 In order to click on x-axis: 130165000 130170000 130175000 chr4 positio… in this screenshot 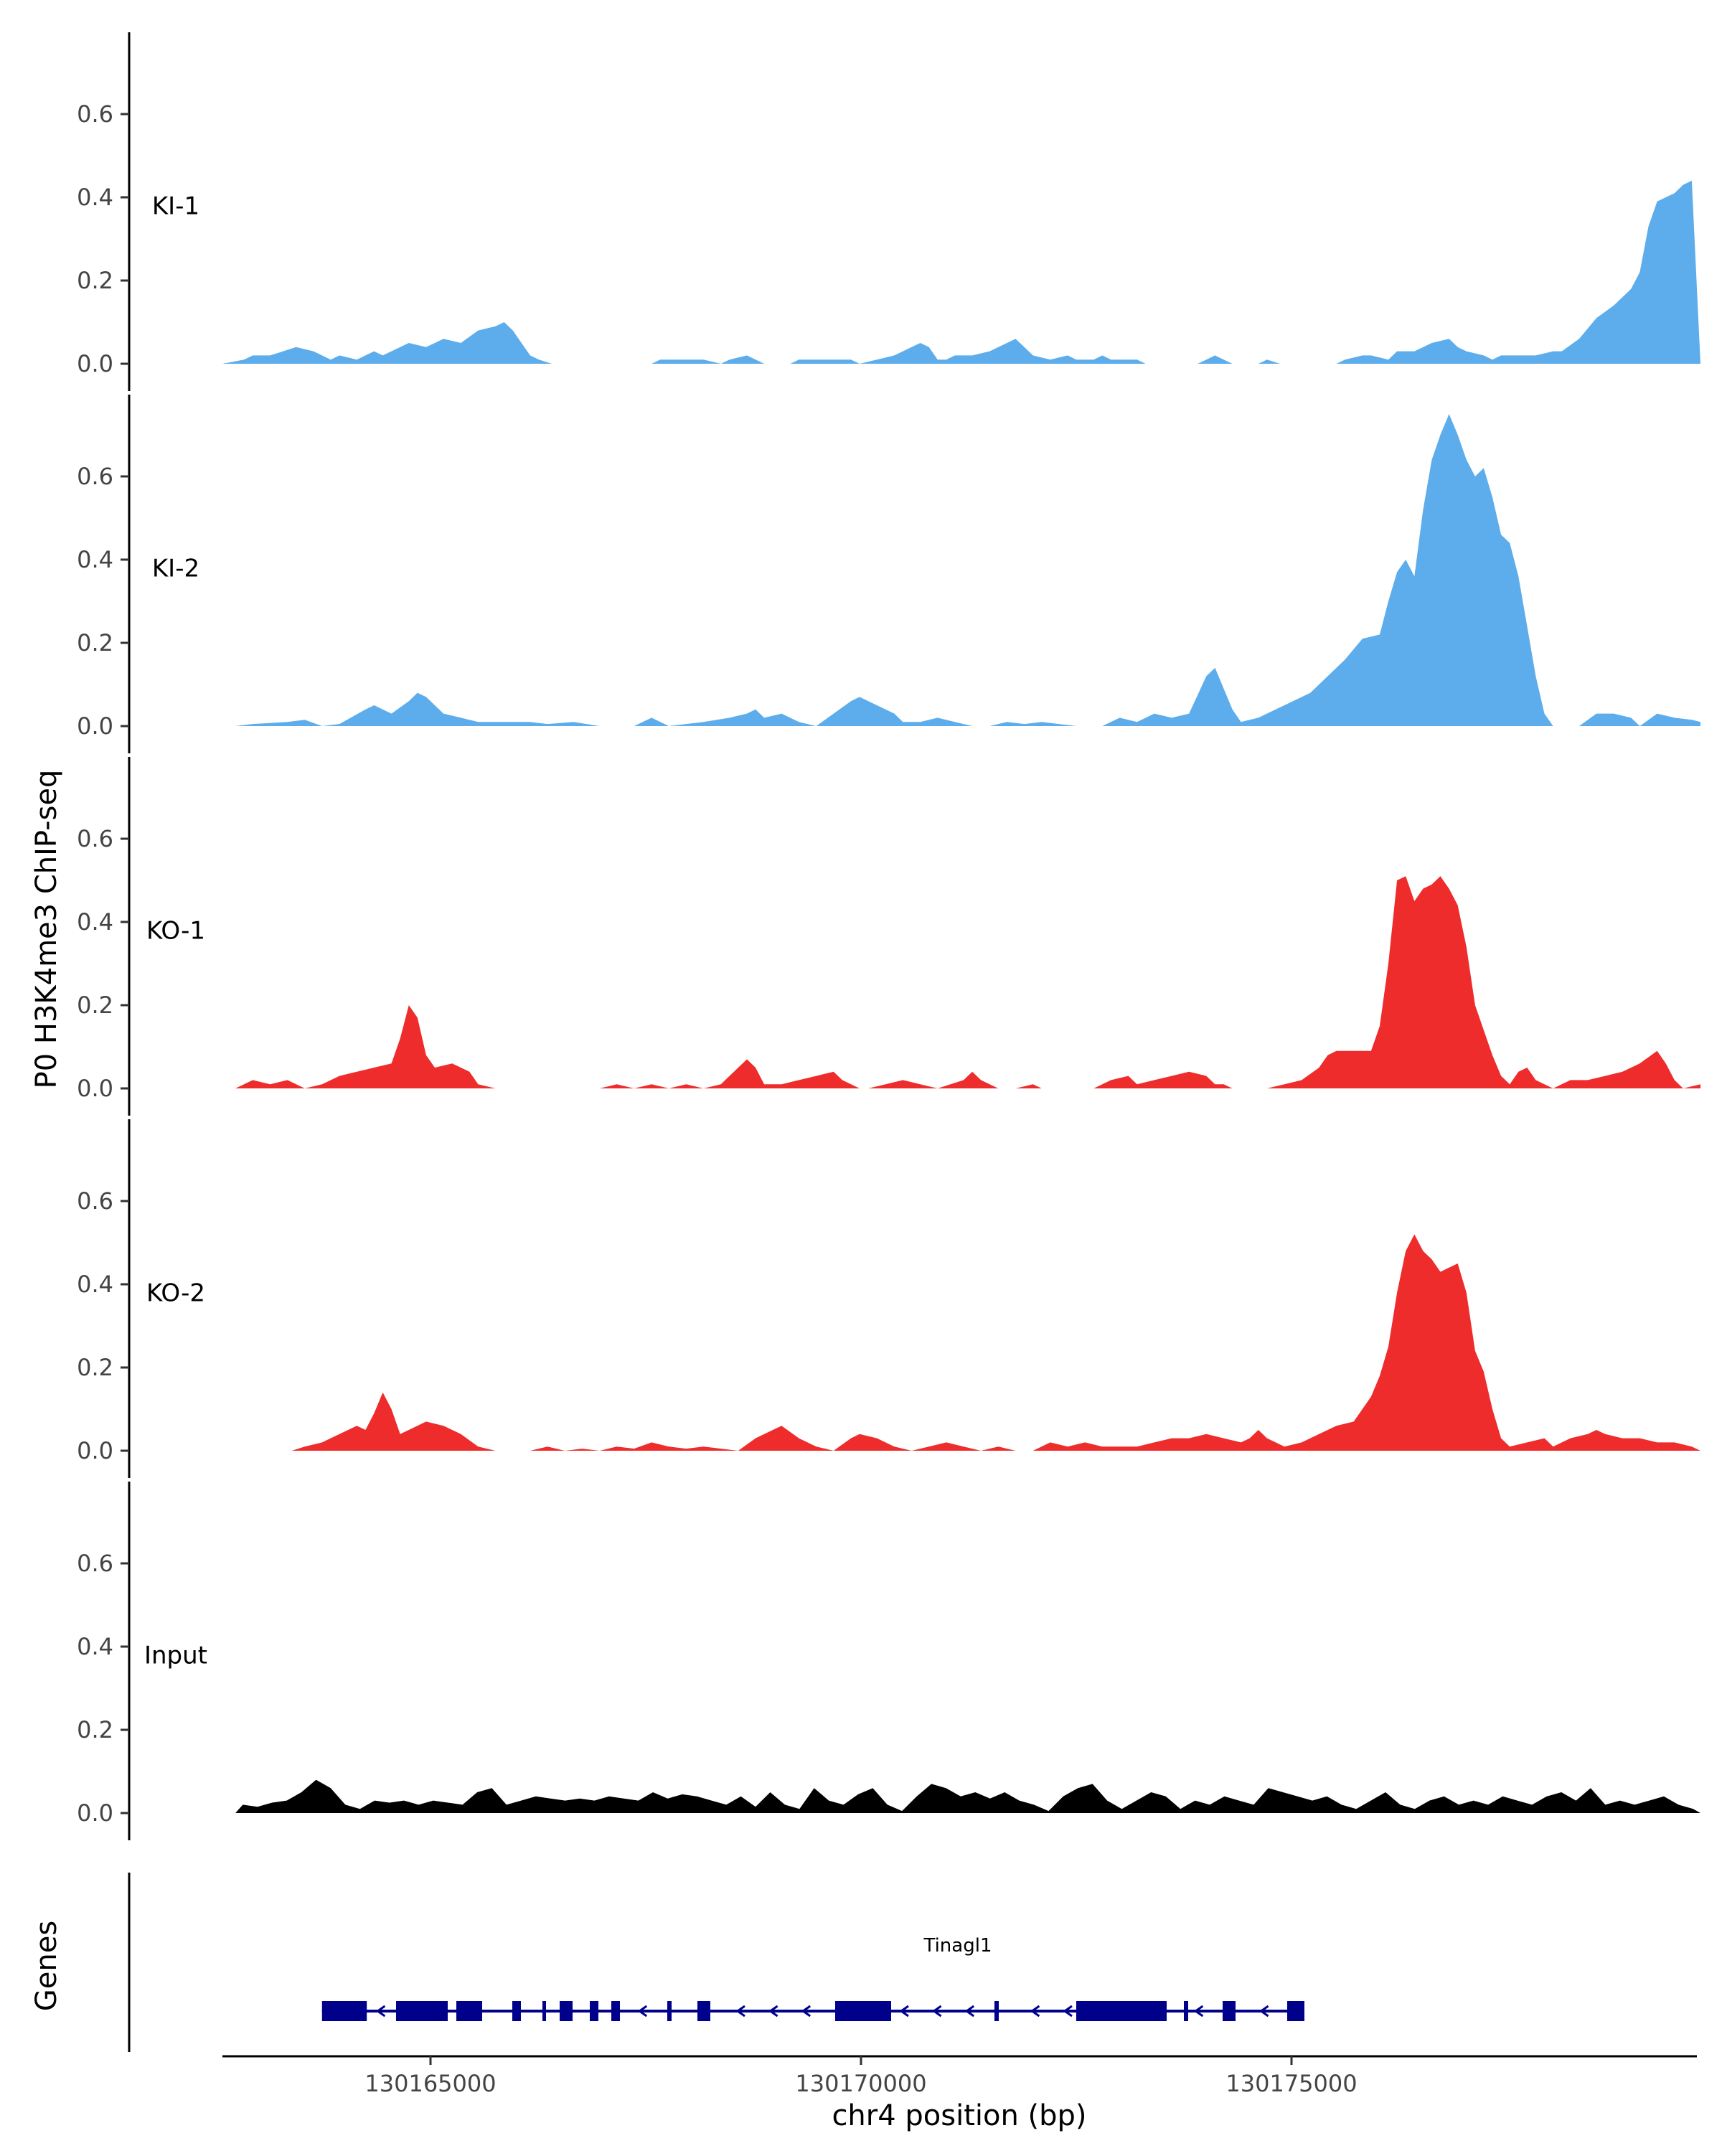, I will do `click(960, 2093)`.